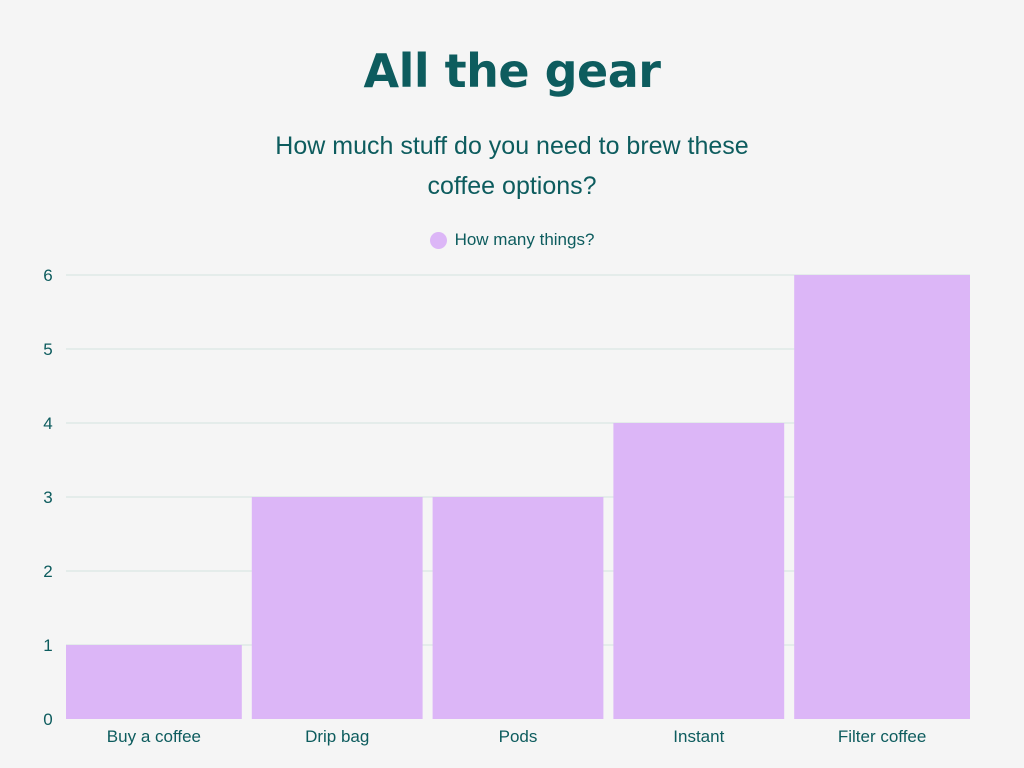  What do you see at coordinates (47, 645) in the screenshot?
I see `y-tick-label: 1` at bounding box center [47, 645].